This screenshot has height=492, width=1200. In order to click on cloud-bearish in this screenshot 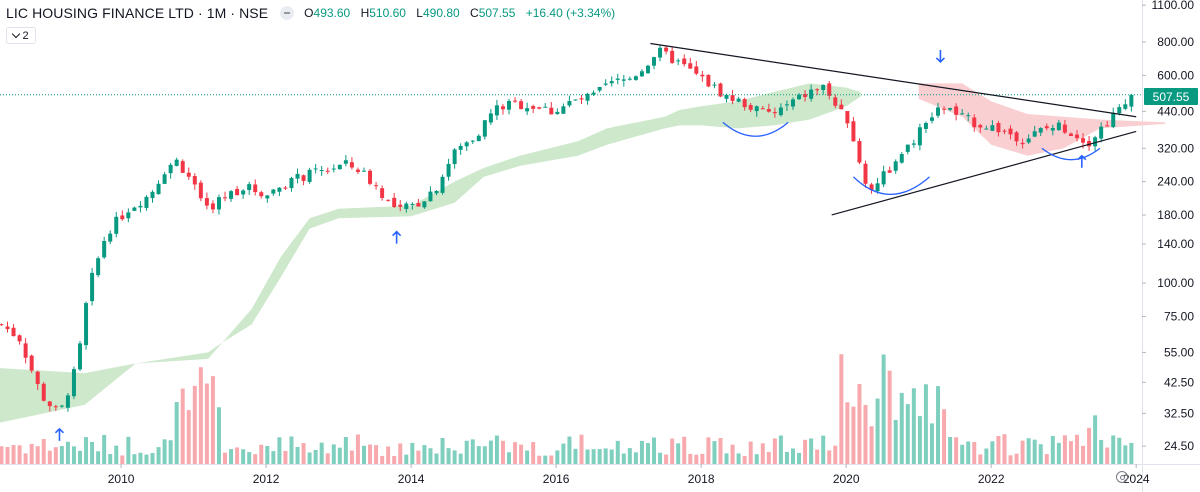, I will do `click(1042, 119)`.